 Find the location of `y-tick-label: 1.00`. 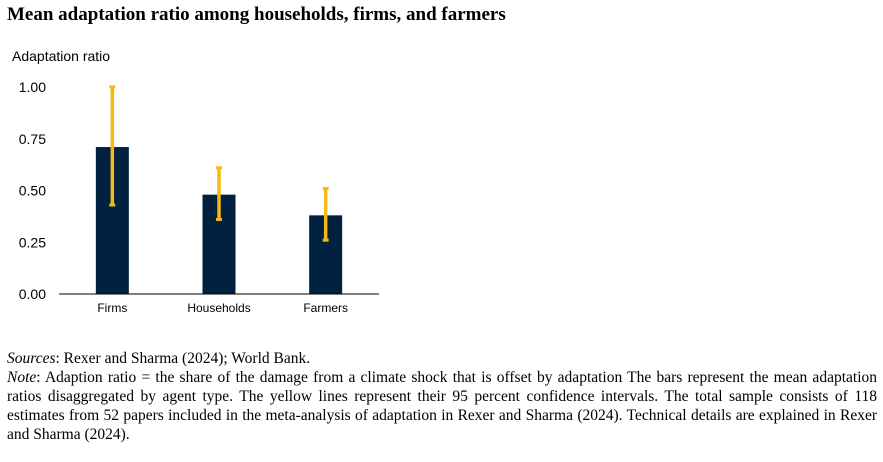

y-tick-label: 1.00 is located at coordinates (32, 87).